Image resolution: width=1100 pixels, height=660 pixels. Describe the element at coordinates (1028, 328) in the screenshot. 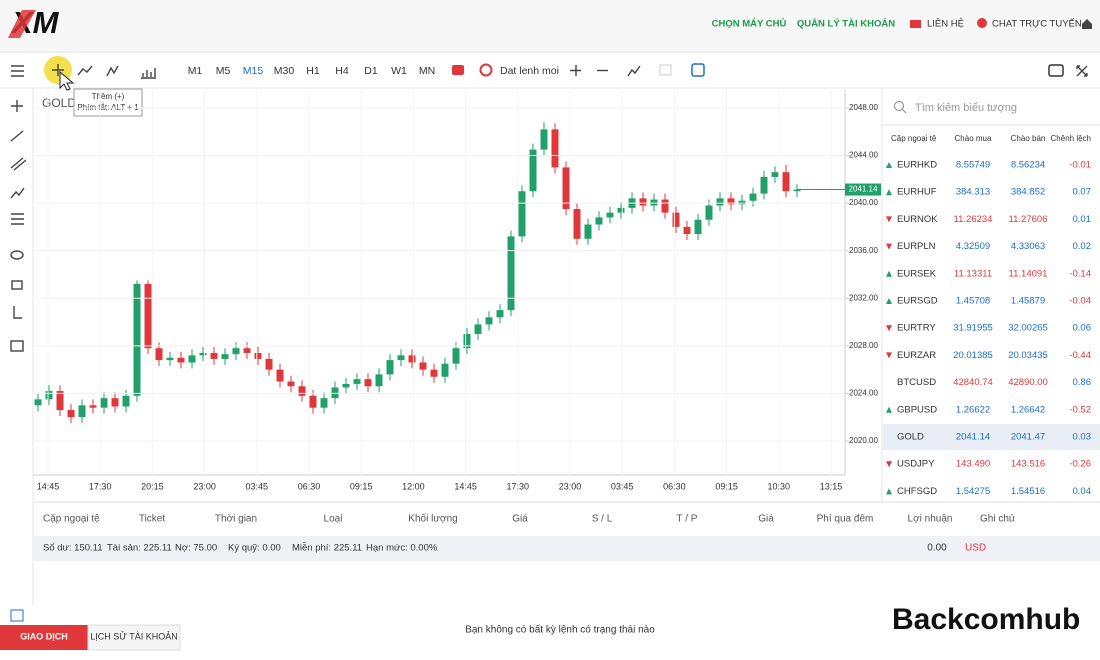

I see `ask: 32.00265` at that location.